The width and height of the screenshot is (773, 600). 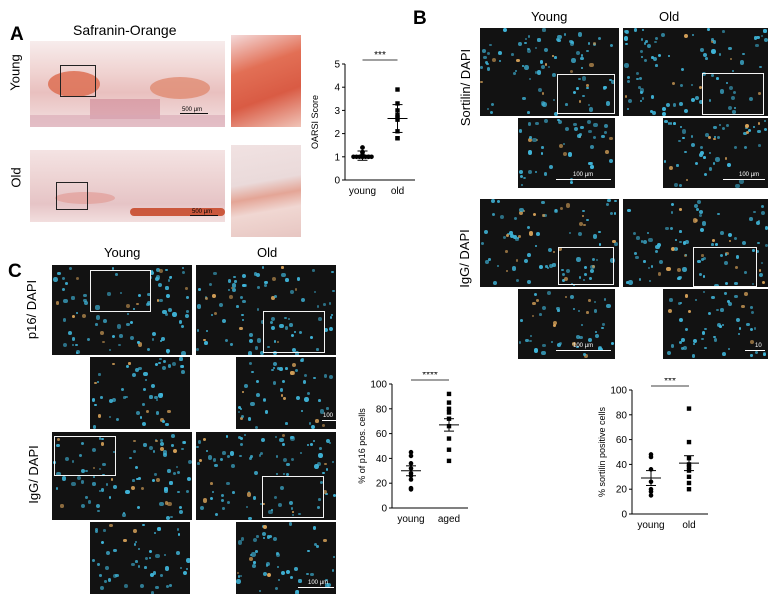 I want to click on scalebar-label: 100, so click(x=328, y=416).